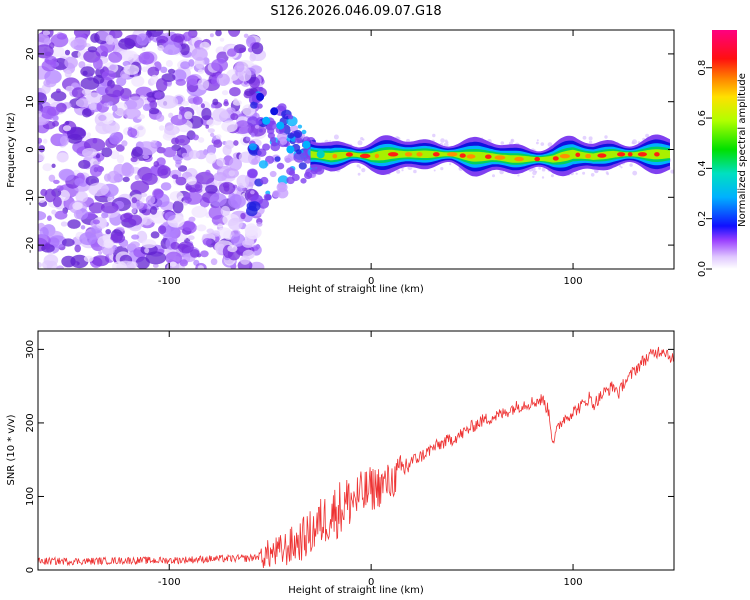 The width and height of the screenshot is (750, 600). Describe the element at coordinates (573, 281) in the screenshot. I see `spectrogram-xtick-label: 100` at that location.